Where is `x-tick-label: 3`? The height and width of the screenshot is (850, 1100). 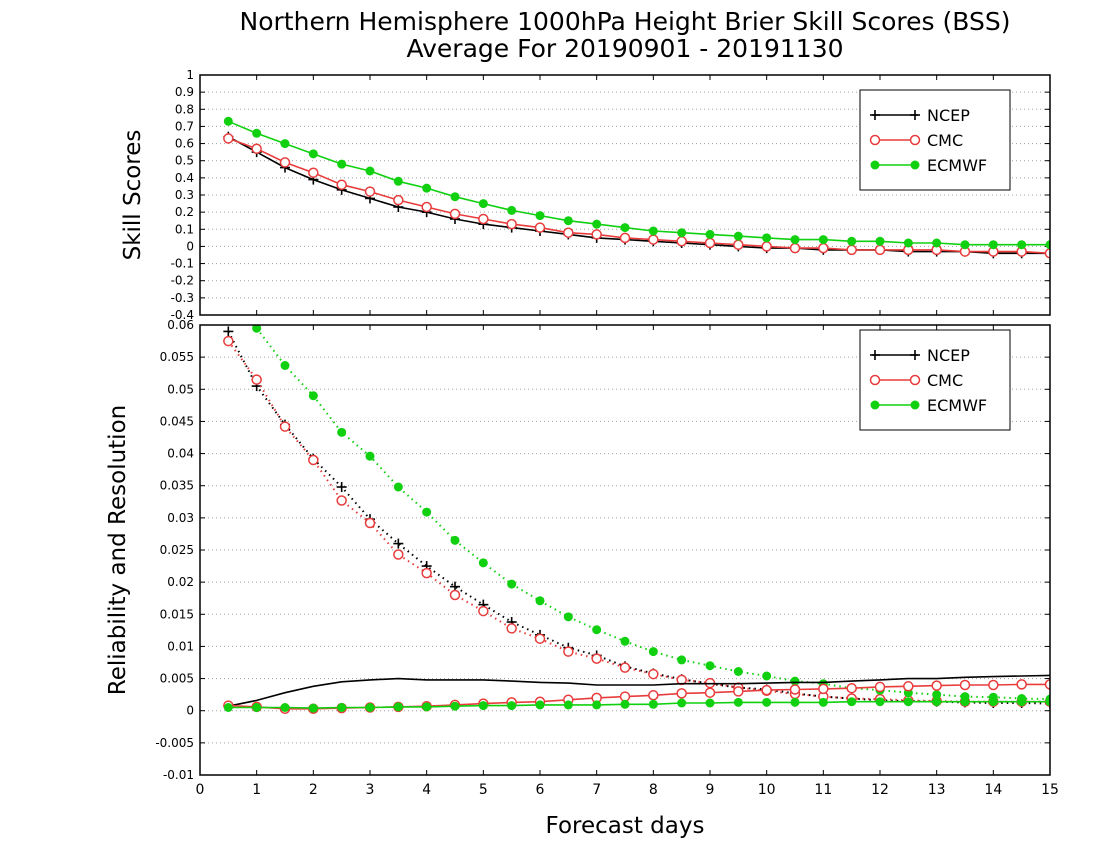 x-tick-label: 3 is located at coordinates (370, 790).